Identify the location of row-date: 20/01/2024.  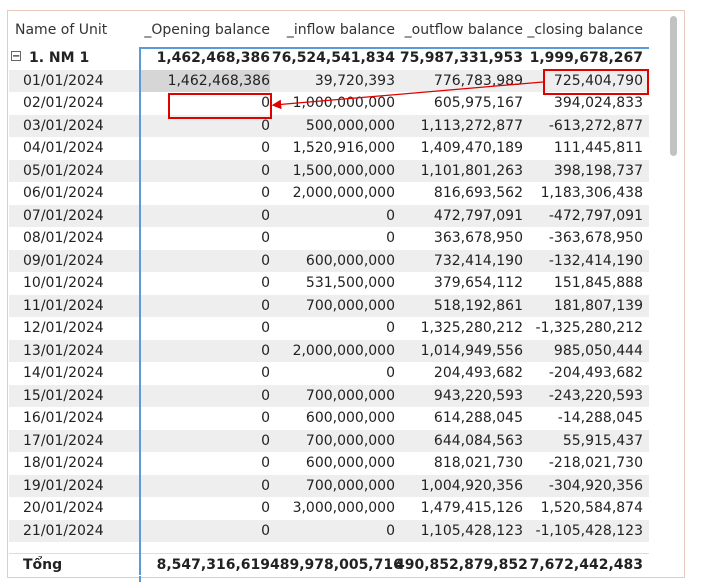
(63, 508).